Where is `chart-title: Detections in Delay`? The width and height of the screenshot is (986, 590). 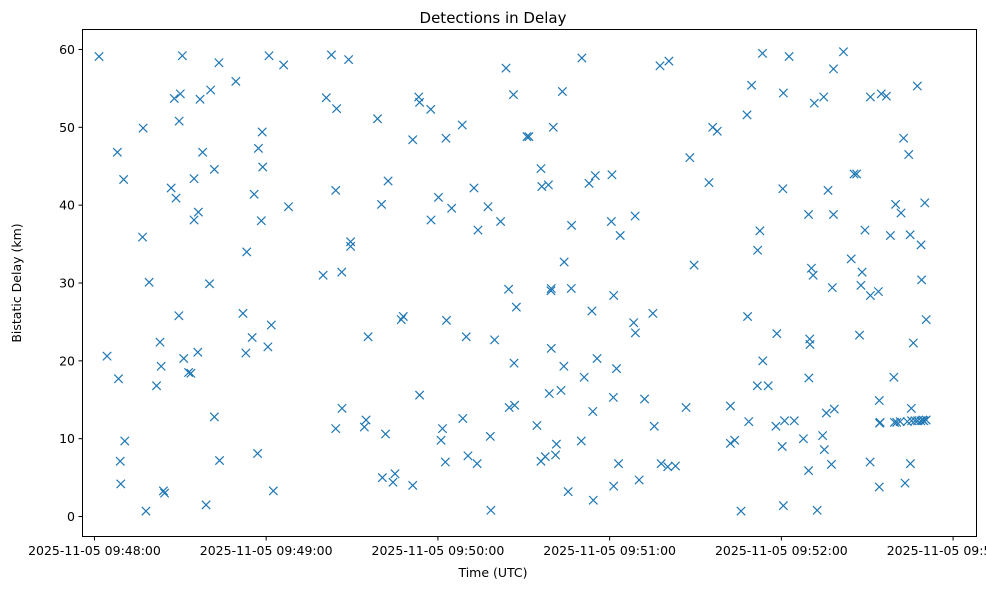
chart-title: Detections in Delay is located at coordinates (493, 18).